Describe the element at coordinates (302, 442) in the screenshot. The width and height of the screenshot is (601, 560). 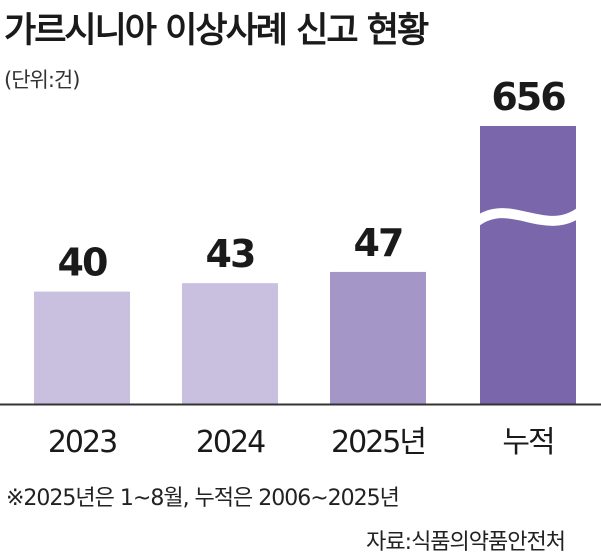
I see `category-labels-group: 2023 2024 2025년 누적` at that location.